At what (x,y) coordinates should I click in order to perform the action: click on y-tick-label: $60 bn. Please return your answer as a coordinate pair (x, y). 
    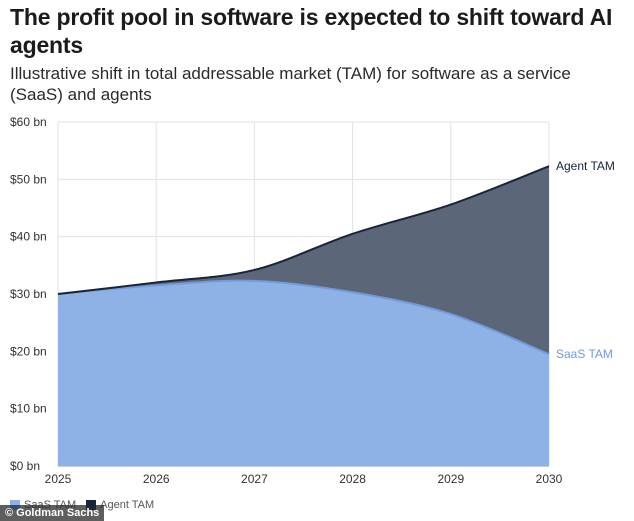
    Looking at the image, I should click on (28, 122).